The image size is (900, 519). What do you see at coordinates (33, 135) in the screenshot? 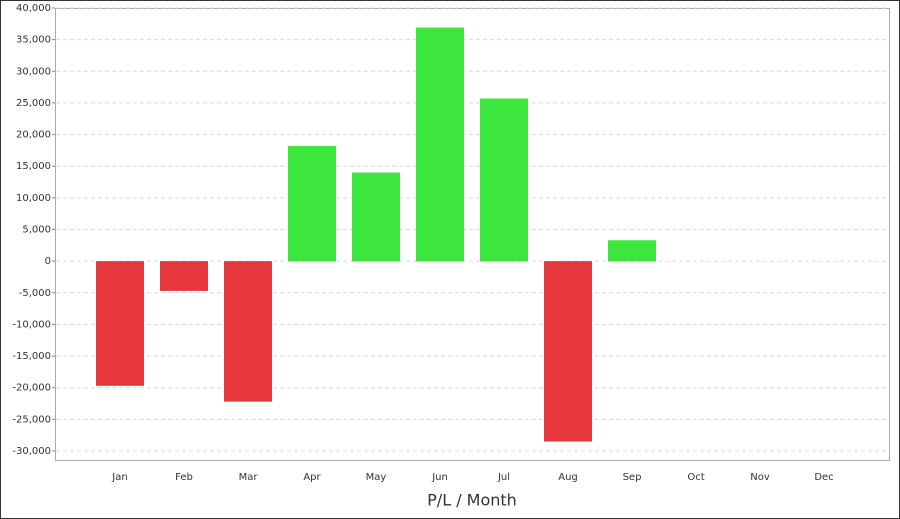
I see `y-tick-label: 20,000` at bounding box center [33, 135].